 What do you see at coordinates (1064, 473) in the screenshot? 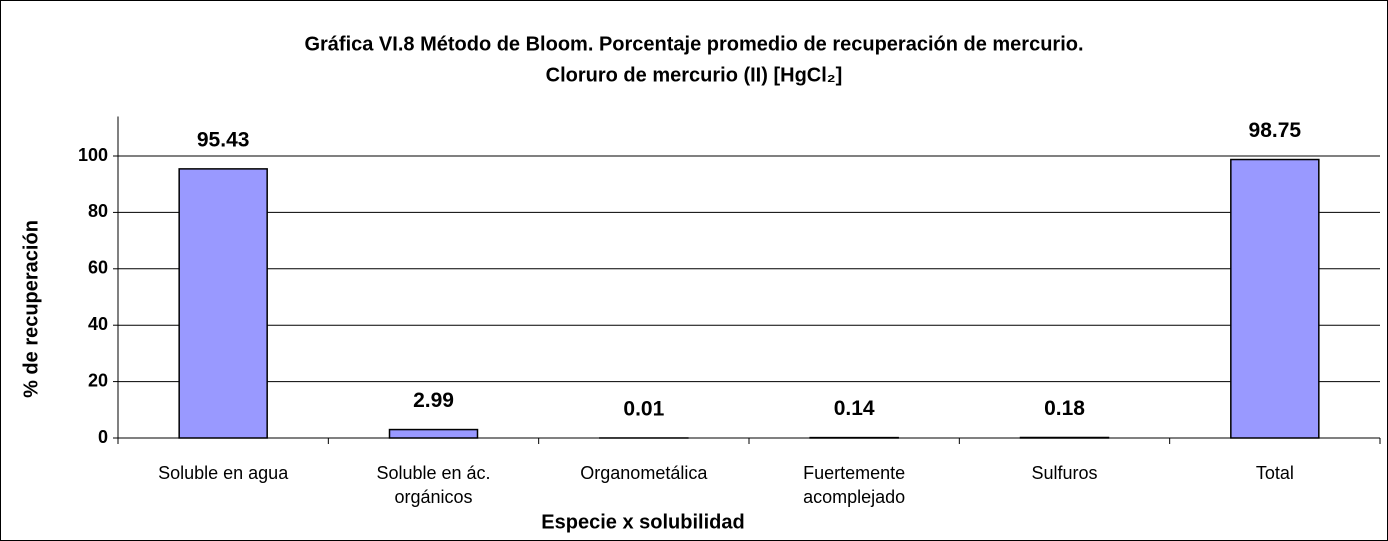
I see `x-tick-label: Sulfuros` at bounding box center [1064, 473].